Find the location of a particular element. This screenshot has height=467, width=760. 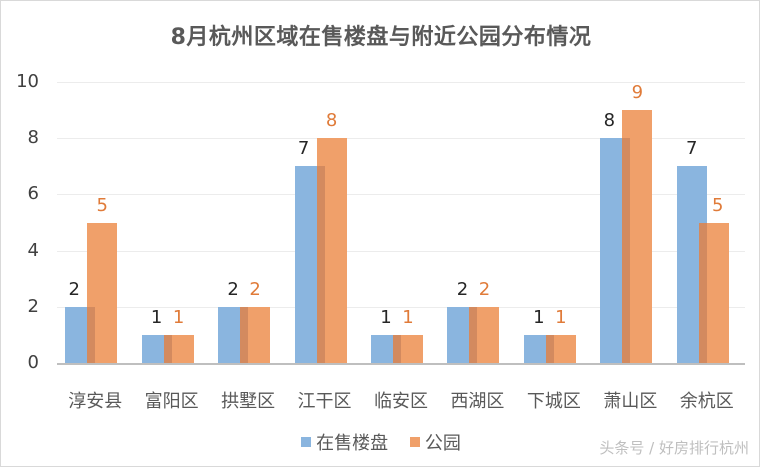

x-tick-label: 下城区 is located at coordinates (553, 401).